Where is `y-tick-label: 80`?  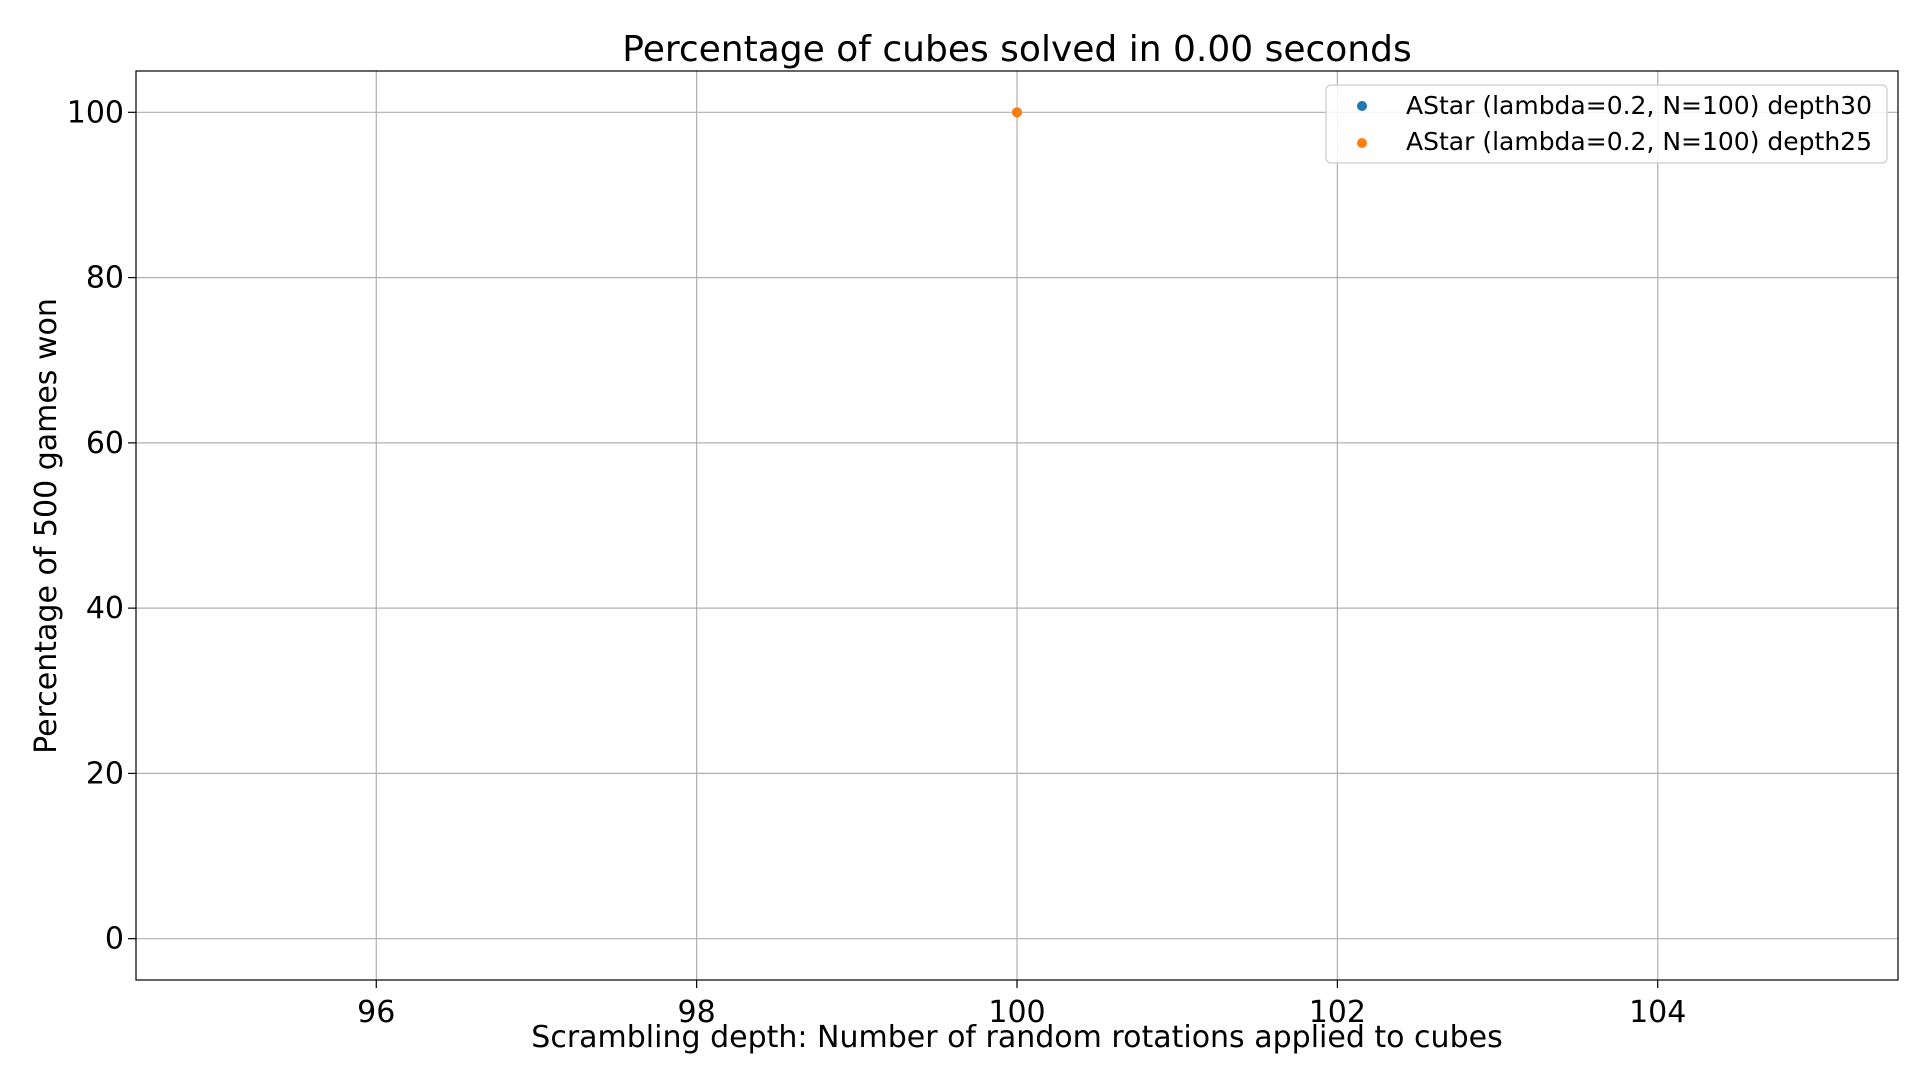 y-tick-label: 80 is located at coordinates (105, 278).